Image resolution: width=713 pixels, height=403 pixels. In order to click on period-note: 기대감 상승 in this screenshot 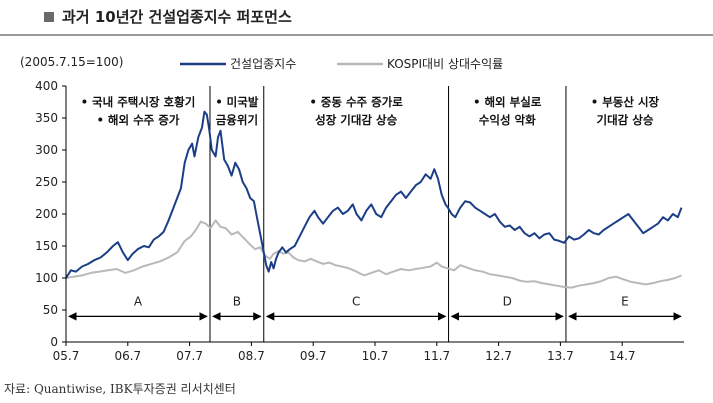, I will do `click(625, 120)`.